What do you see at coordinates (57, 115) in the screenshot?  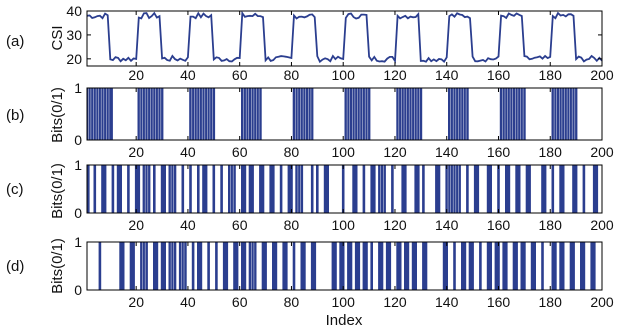 I see `panel-b-ylabel: Bits(0/1)` at bounding box center [57, 115].